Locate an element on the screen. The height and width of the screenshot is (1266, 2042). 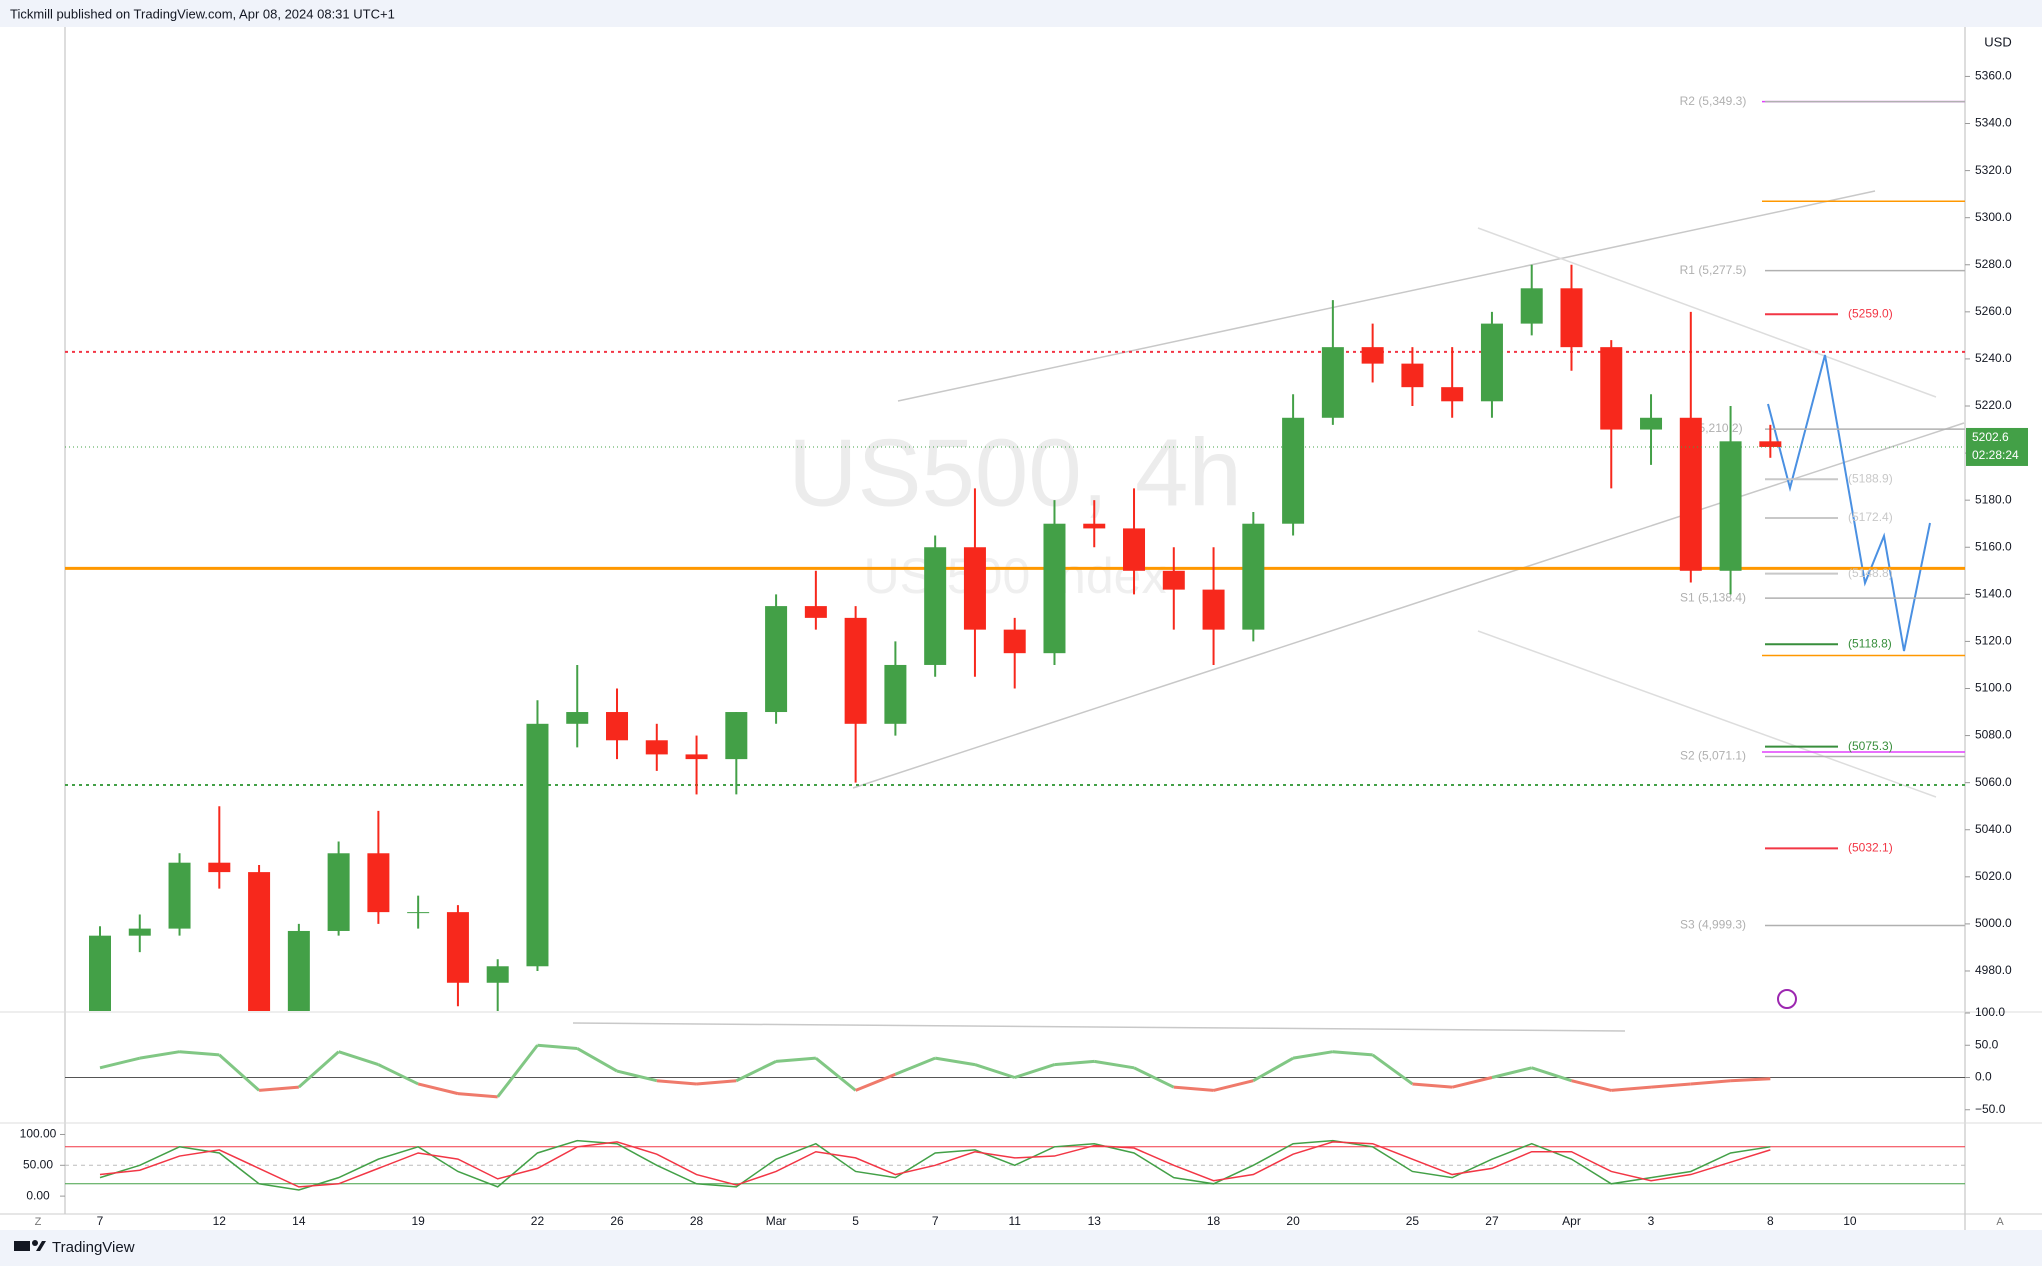
y-tick-label: 100.0 is located at coordinates (1990, 1012).